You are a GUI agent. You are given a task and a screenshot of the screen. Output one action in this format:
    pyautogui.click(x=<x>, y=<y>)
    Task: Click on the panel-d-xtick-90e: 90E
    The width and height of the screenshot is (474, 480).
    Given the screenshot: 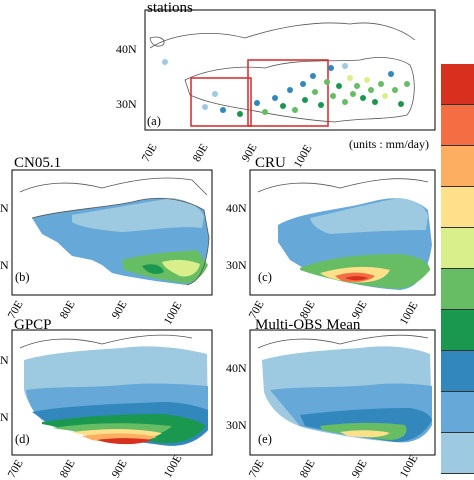 What is the action you would take?
    pyautogui.click(x=120, y=468)
    